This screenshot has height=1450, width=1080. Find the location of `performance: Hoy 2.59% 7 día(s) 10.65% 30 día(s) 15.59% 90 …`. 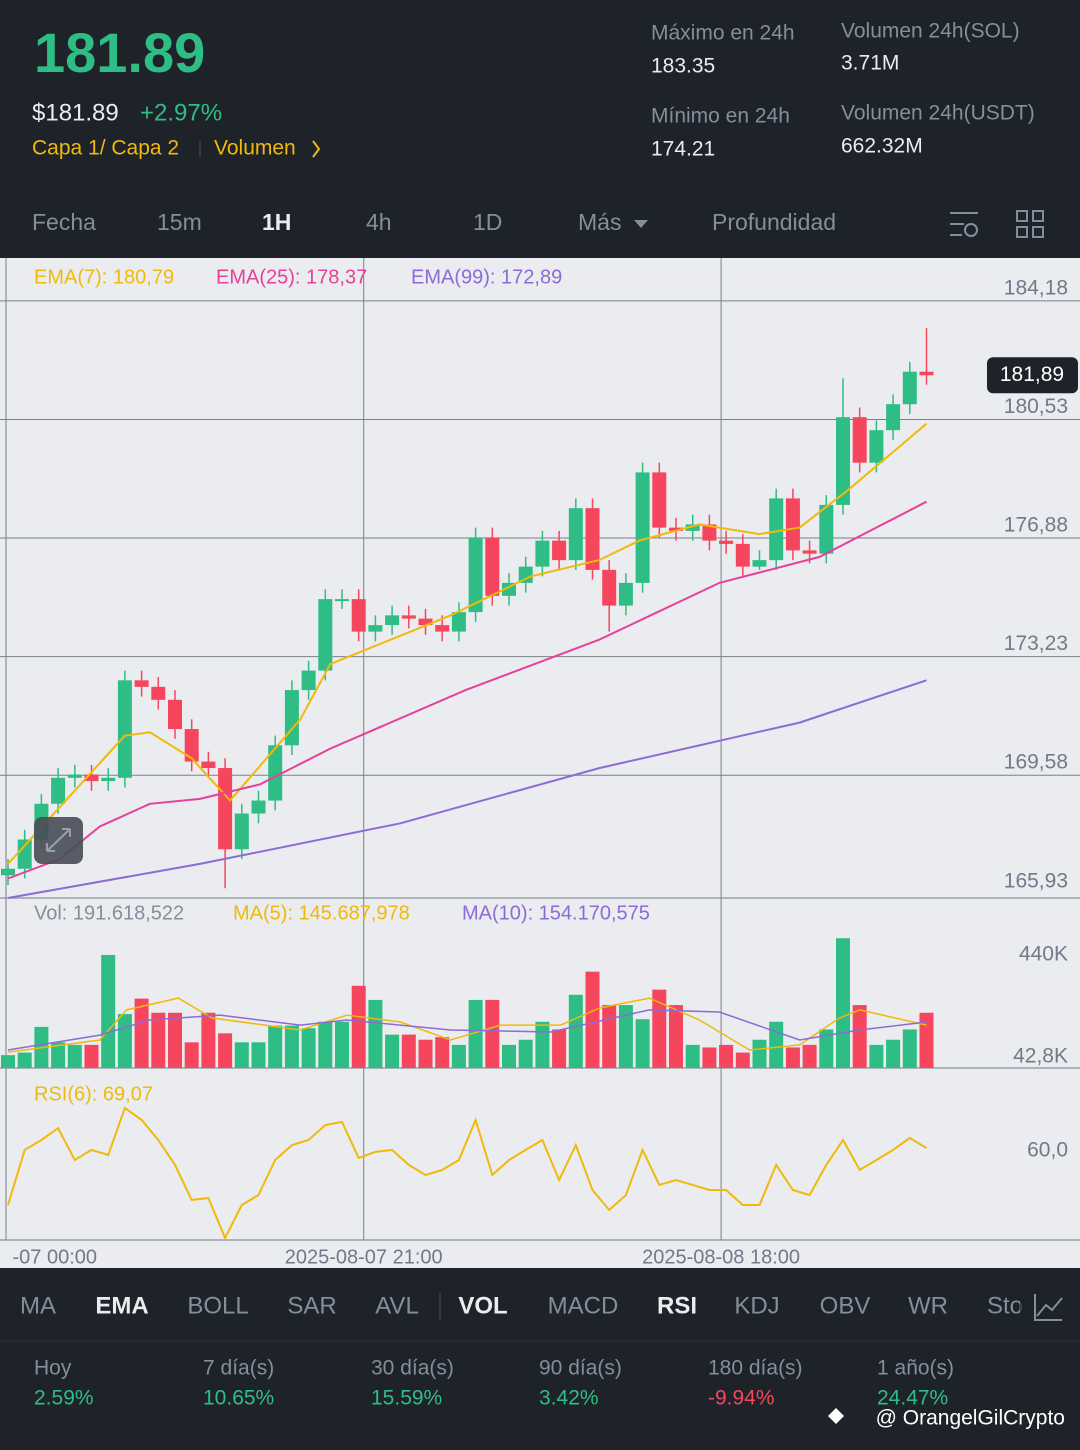

performance: Hoy 2.59% 7 día(s) 10.65% 30 día(s) 15.59% 90 … is located at coordinates (494, 1383).